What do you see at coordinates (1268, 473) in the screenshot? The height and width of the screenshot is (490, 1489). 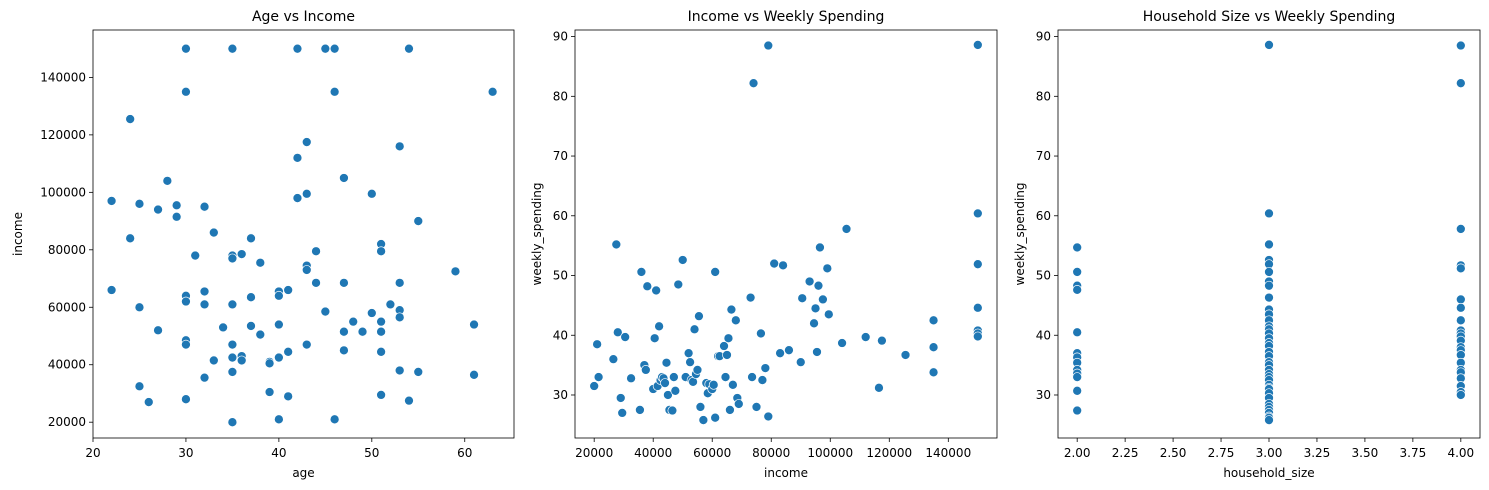 I see `x-axis-label: household_size` at bounding box center [1268, 473].